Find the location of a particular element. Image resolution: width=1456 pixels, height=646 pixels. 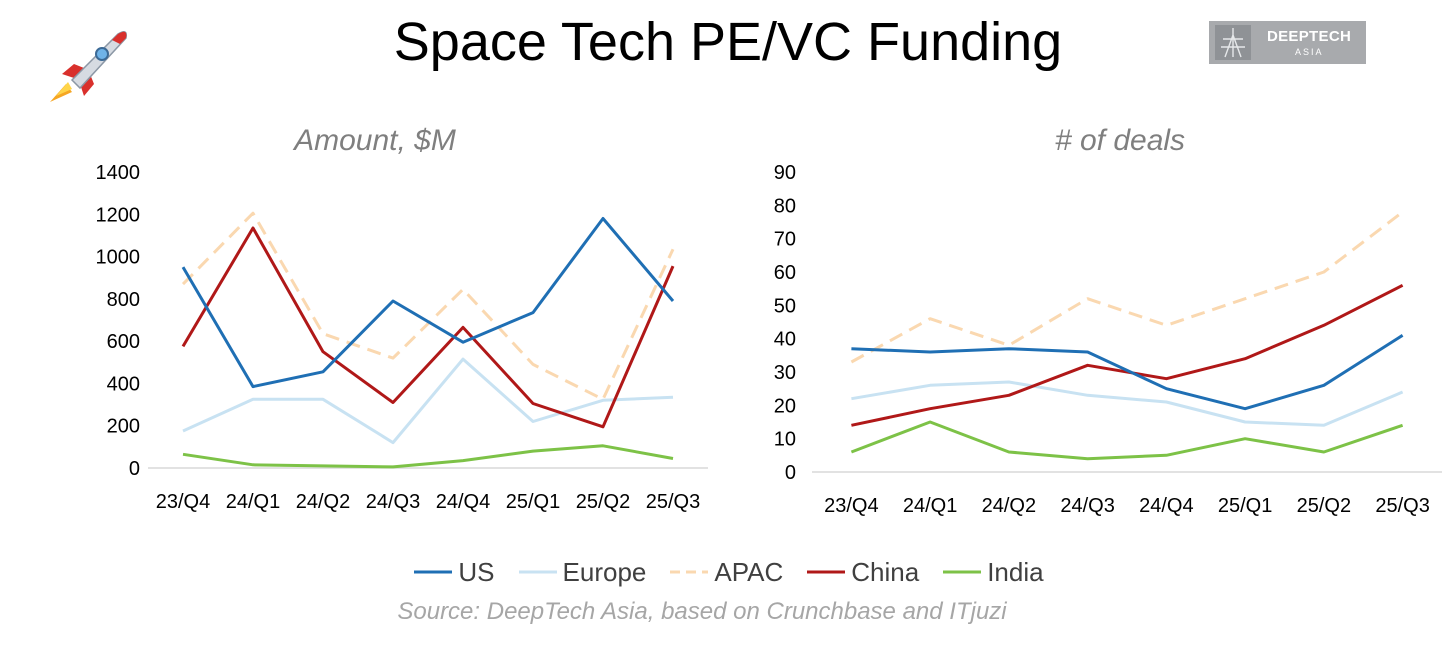

deeptech-asia-logo: DEEPTECH ASIA is located at coordinates (1287, 42).